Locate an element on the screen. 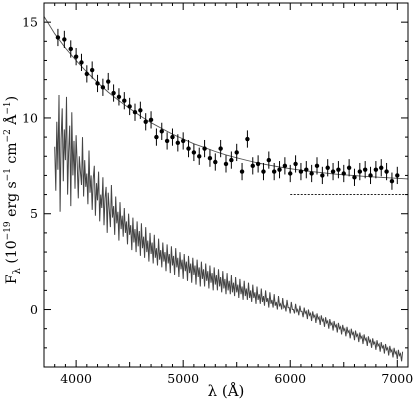  y-axis-label-mid1: erg s is located at coordinates (12, 201).